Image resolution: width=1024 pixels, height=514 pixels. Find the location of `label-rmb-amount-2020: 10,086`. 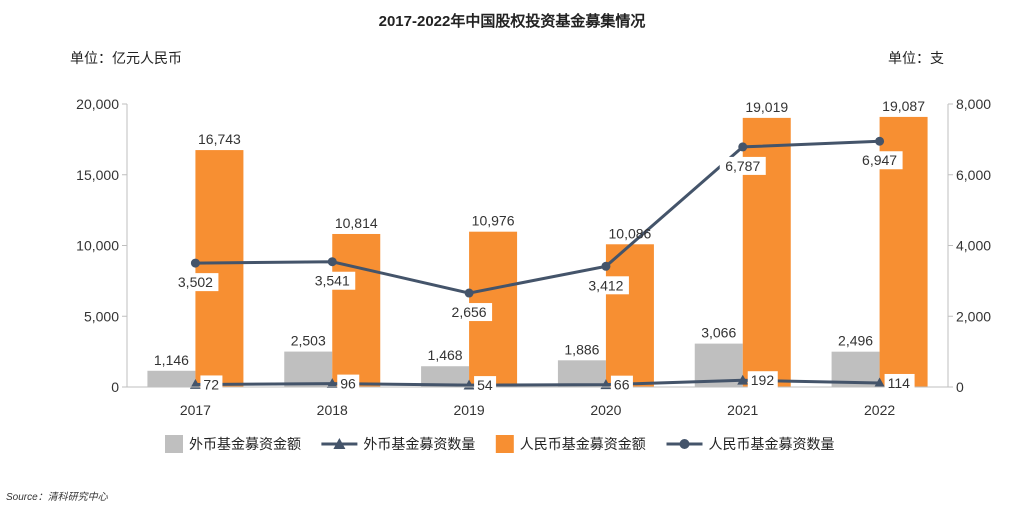

label-rmb-amount-2020: 10,086 is located at coordinates (630, 233).